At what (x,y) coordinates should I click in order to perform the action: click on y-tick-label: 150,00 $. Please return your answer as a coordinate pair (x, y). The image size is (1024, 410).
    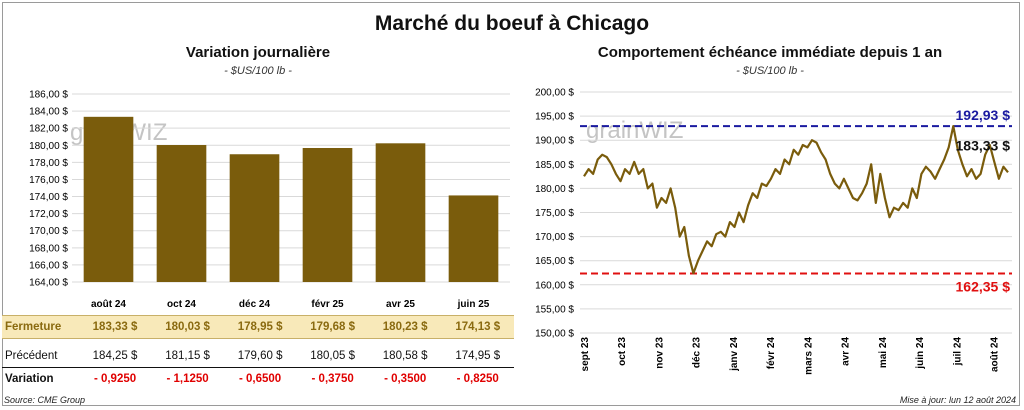
    Looking at the image, I should click on (554, 334).